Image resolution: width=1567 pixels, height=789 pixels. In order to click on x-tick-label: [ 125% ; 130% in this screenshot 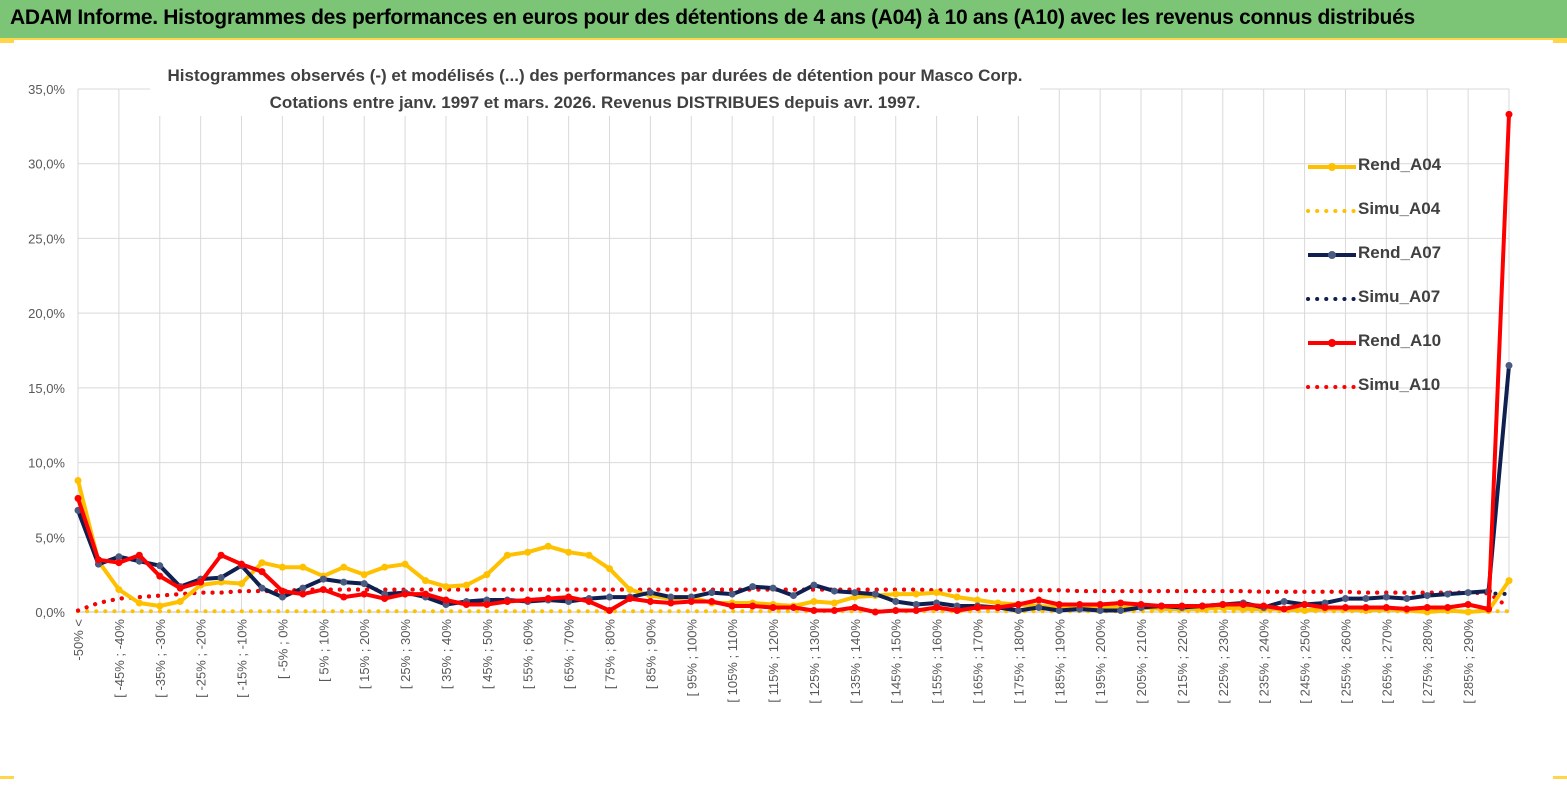, I will do `click(814, 661)`.